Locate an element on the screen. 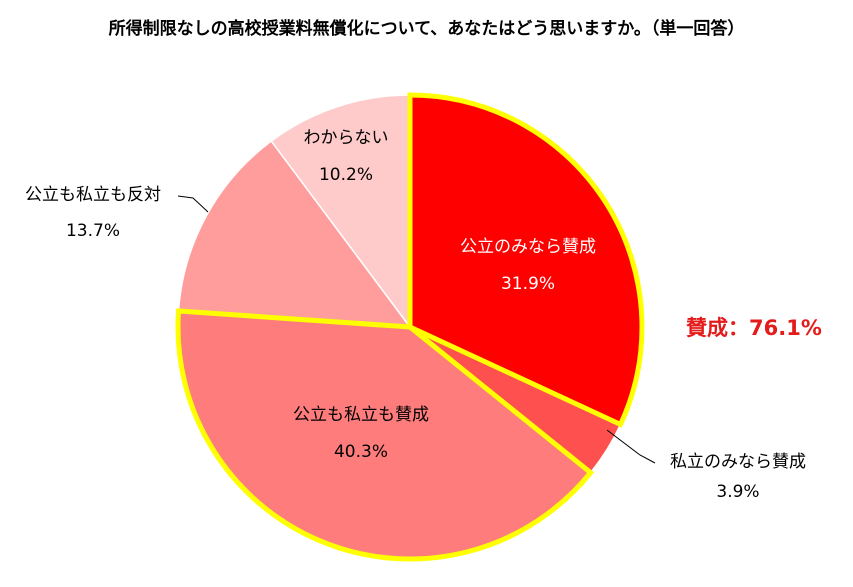  slice-label: 公立も私立も反対 is located at coordinates (93, 195).